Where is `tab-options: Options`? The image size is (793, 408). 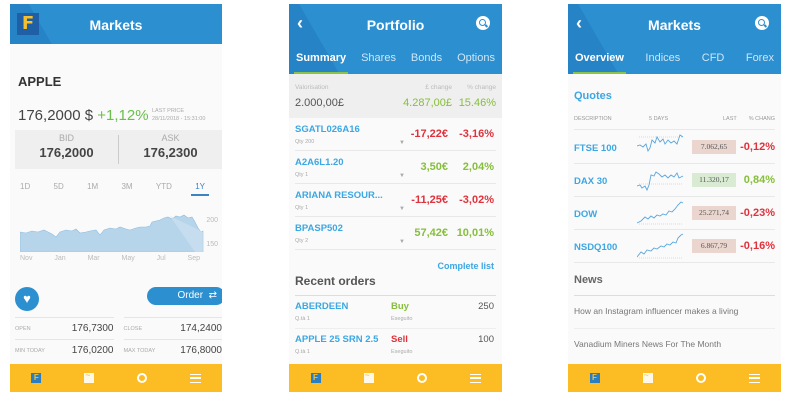 tab-options: Options is located at coordinates (476, 58).